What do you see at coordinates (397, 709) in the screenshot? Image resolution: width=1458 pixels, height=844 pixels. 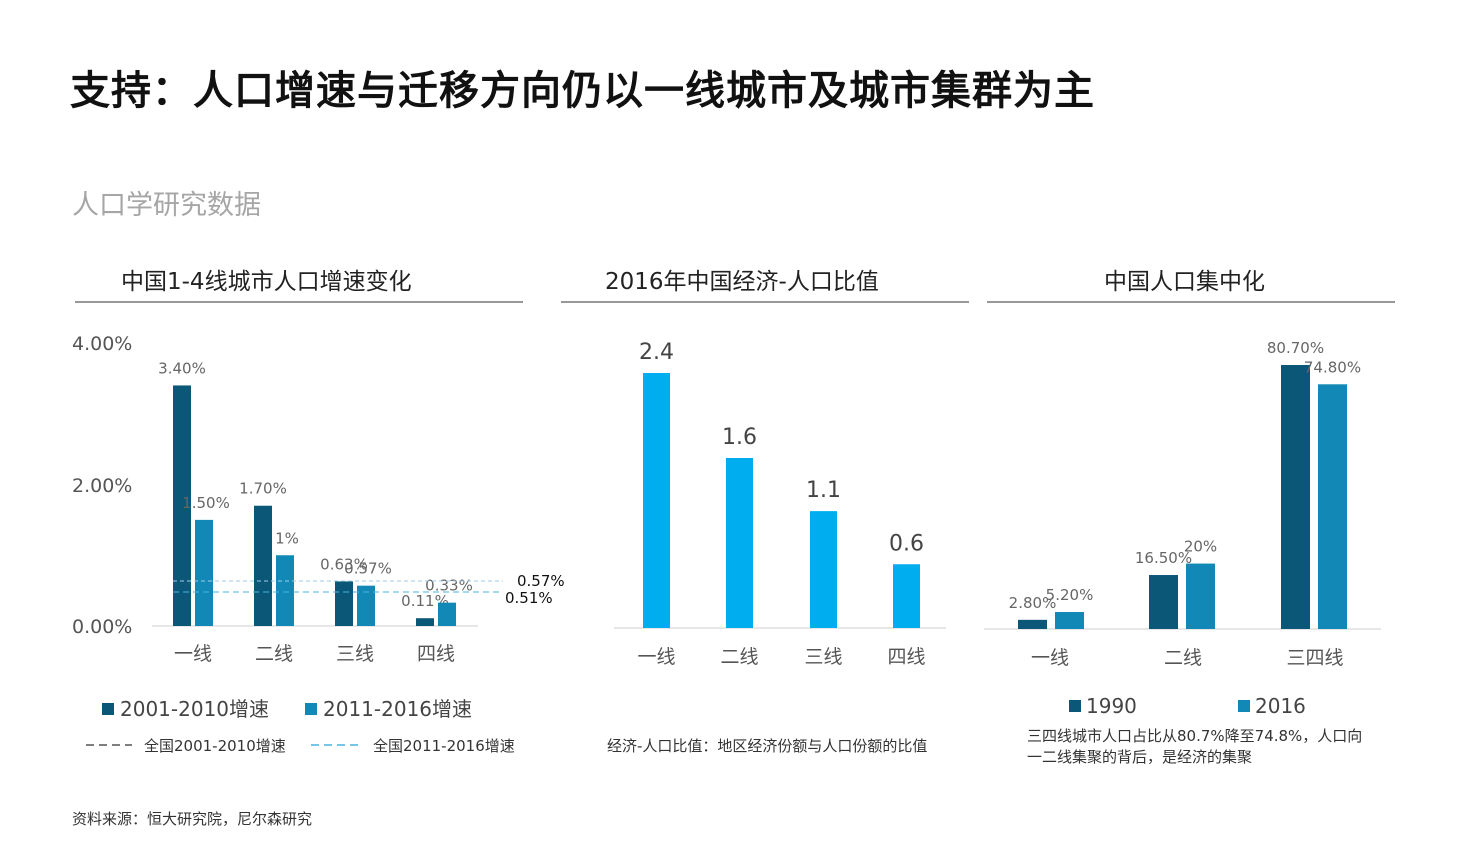 I see `chart1-legend-label-2: 2011-2016增速` at bounding box center [397, 709].